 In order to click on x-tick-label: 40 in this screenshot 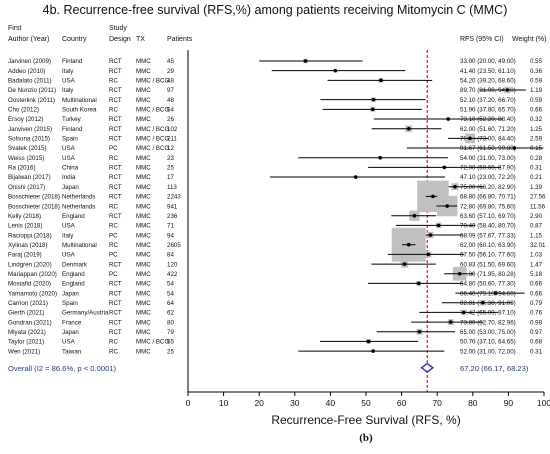, I will do `click(331, 403)`.